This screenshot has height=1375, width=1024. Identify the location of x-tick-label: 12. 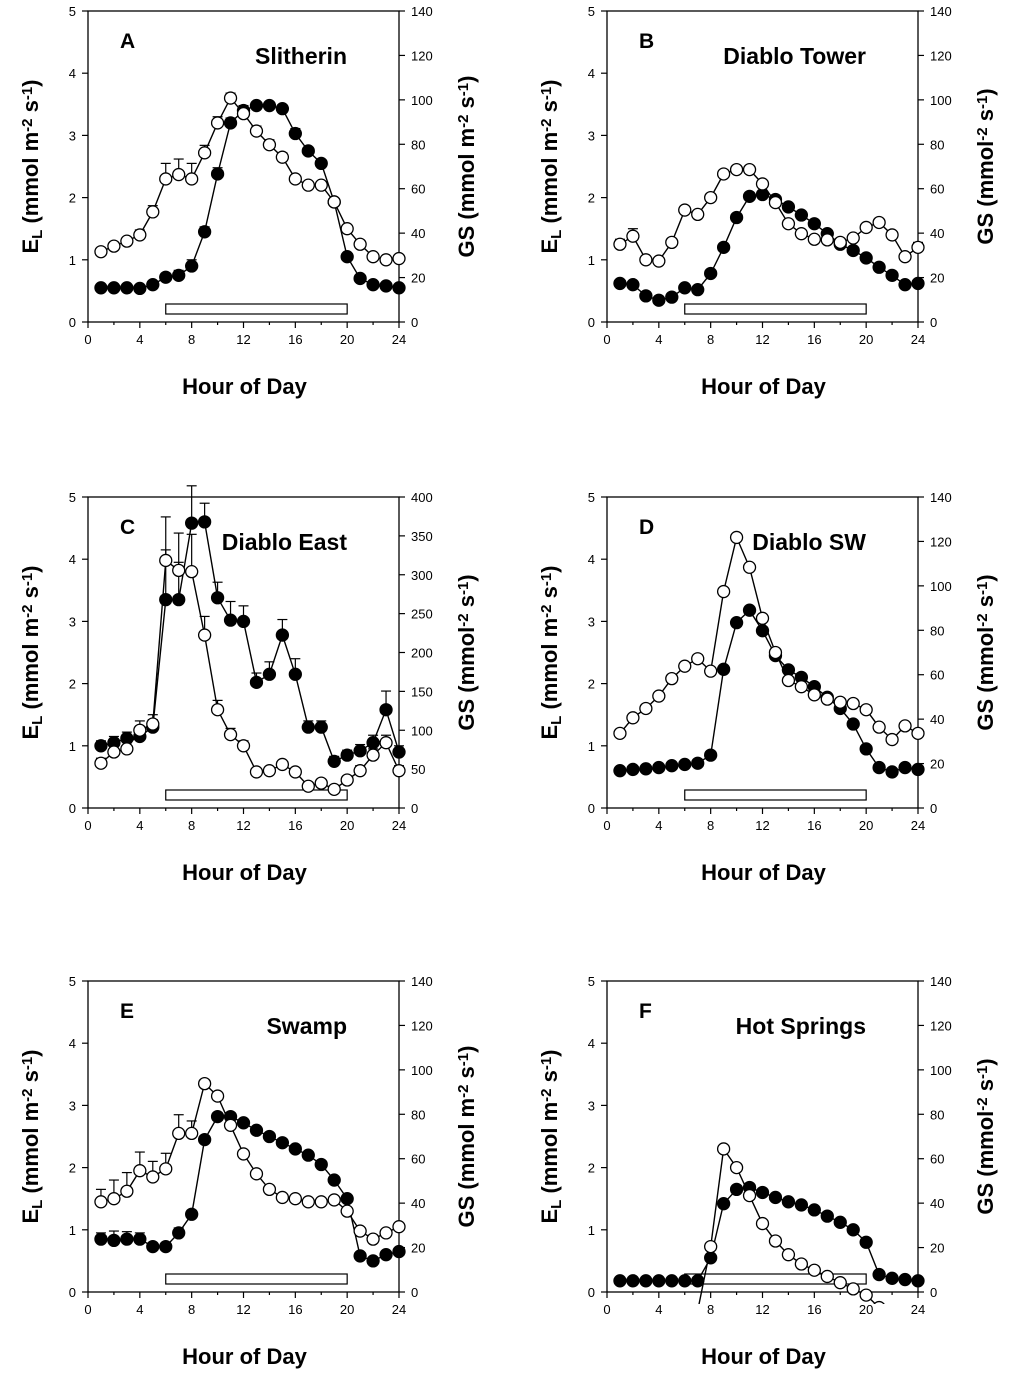
(243, 1309).